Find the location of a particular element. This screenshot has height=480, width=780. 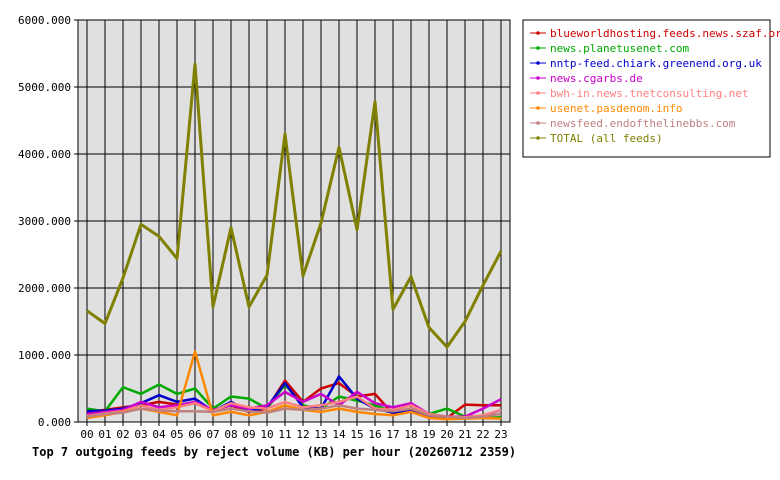

x-tick-label: 03 is located at coordinates (140, 434).